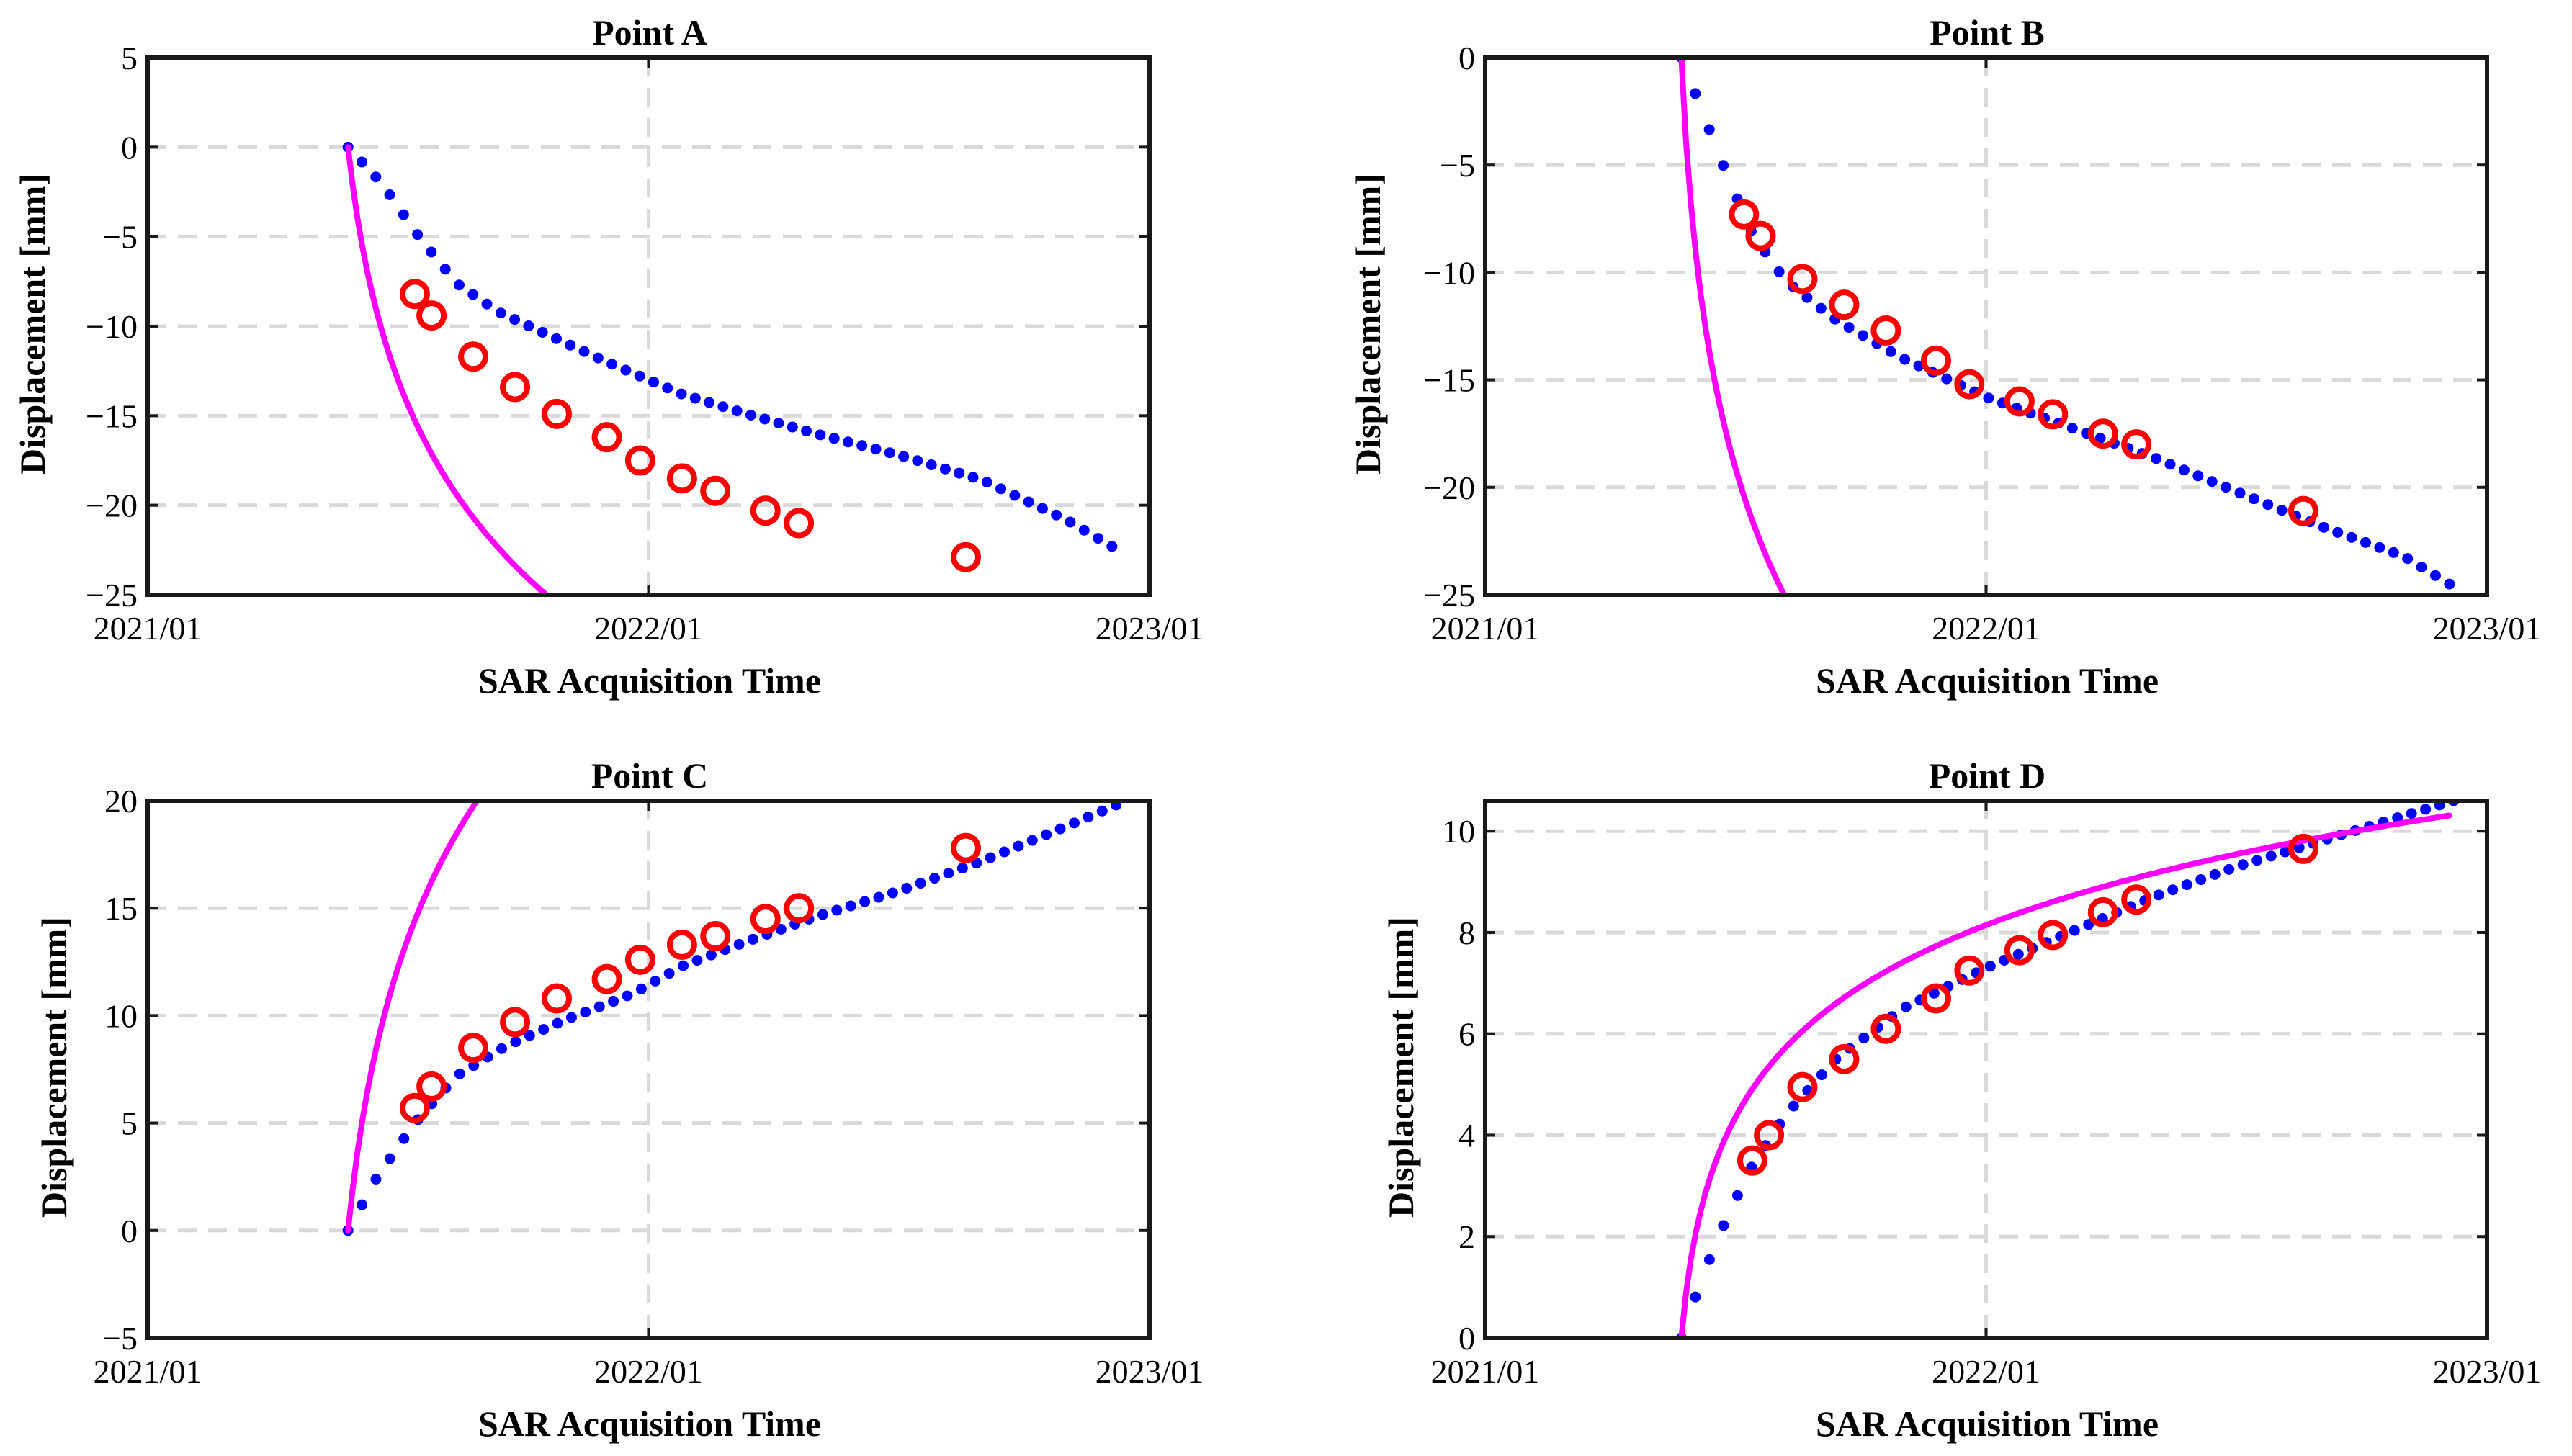  What do you see at coordinates (1988, 776) in the screenshot?
I see `chart-title: Point D` at bounding box center [1988, 776].